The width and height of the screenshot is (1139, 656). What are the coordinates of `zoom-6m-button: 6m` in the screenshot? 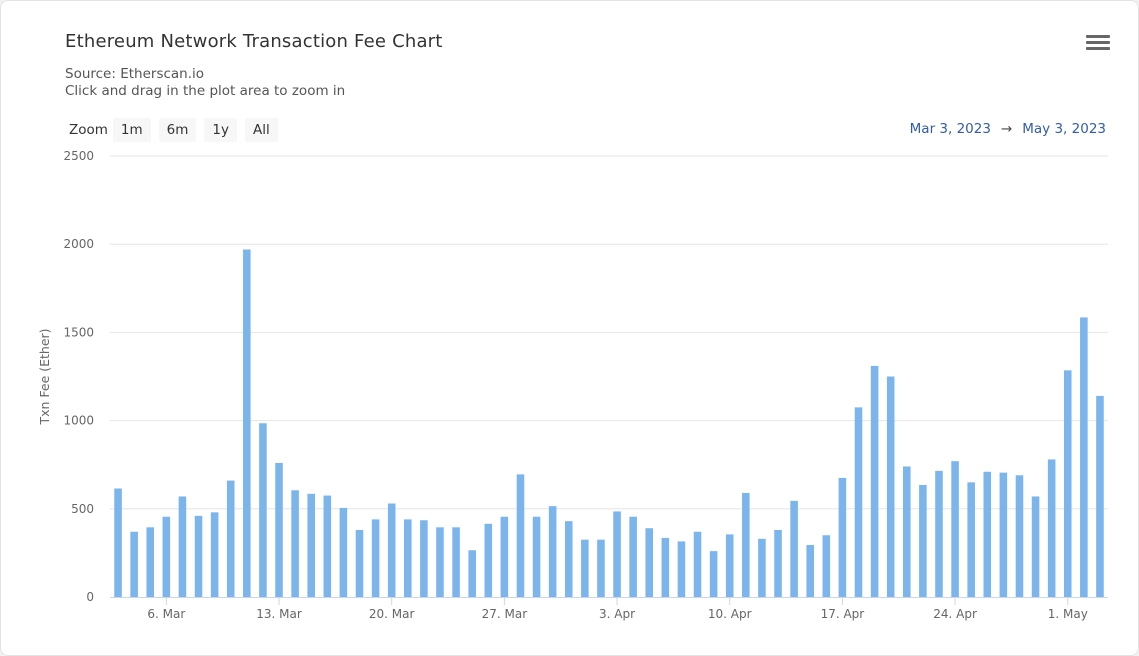 It's located at (177, 130).